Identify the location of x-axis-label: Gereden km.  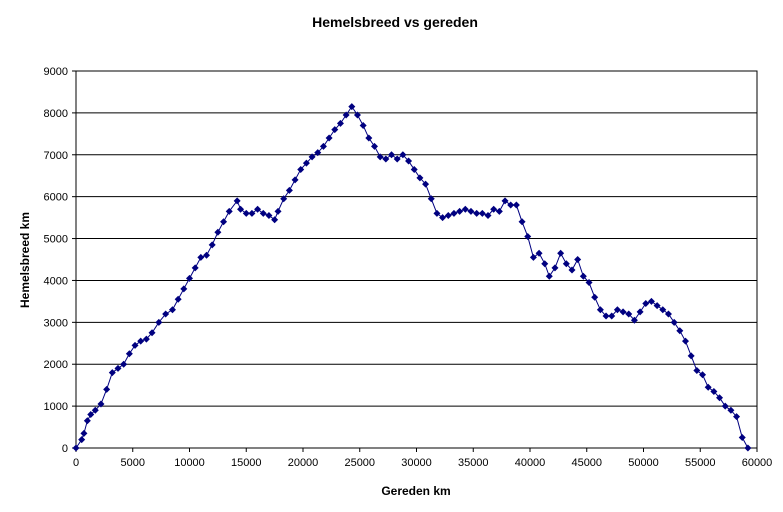
(415, 491).